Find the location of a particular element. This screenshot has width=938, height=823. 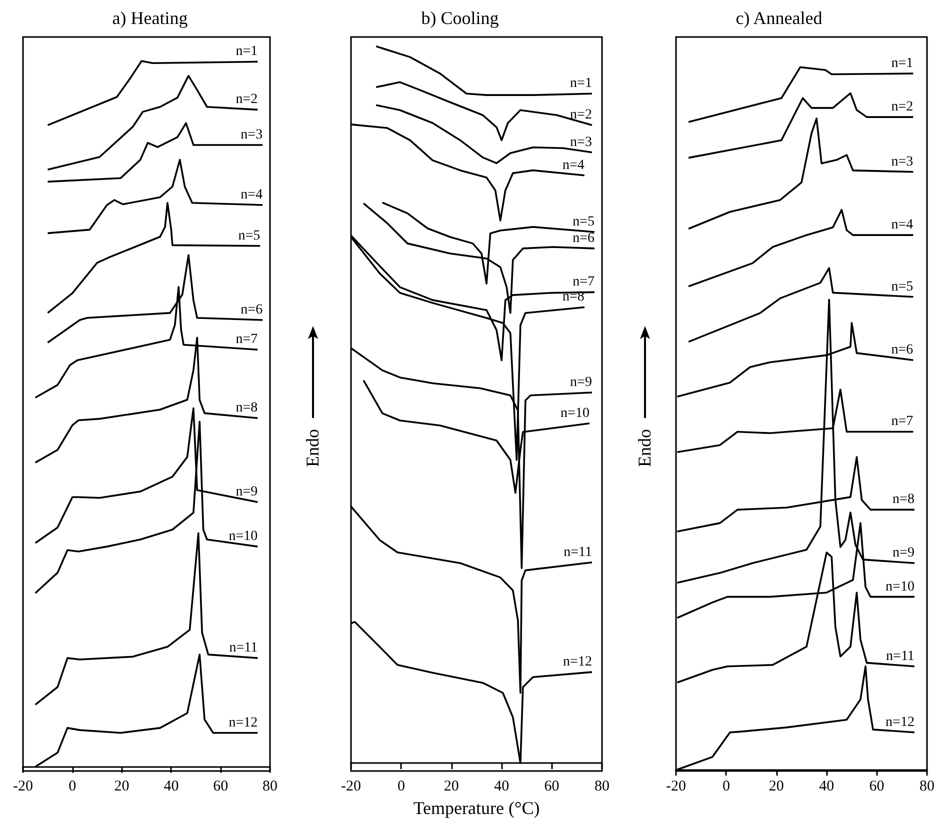

chart-title: c) Annealed is located at coordinates (779, 18).